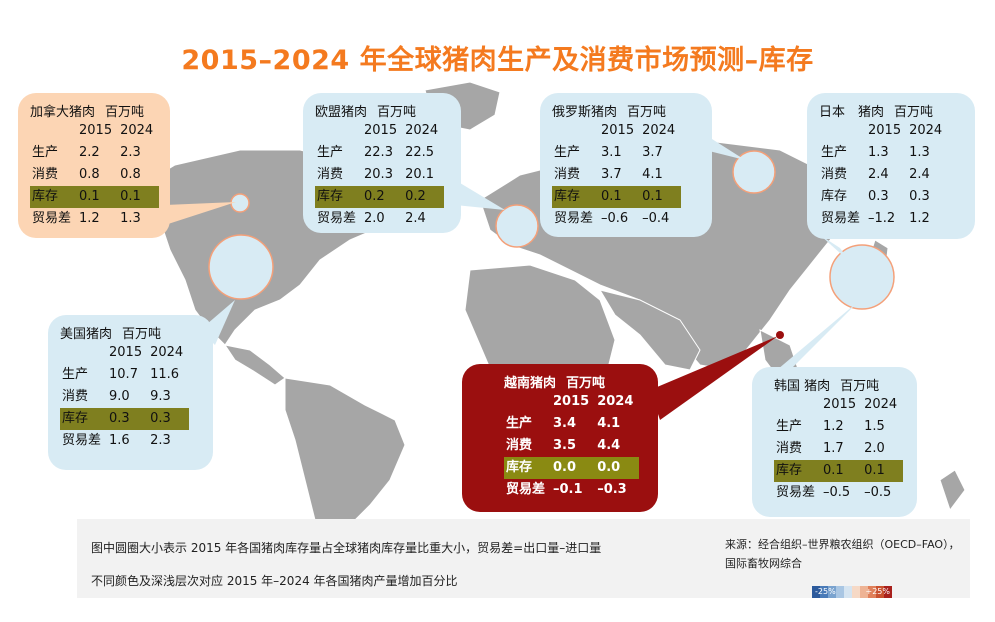 Image resolution: width=995 pixels, height=622 pixels. Describe the element at coordinates (812, 340) in the screenshot. I see `korea-pointer` at that location.